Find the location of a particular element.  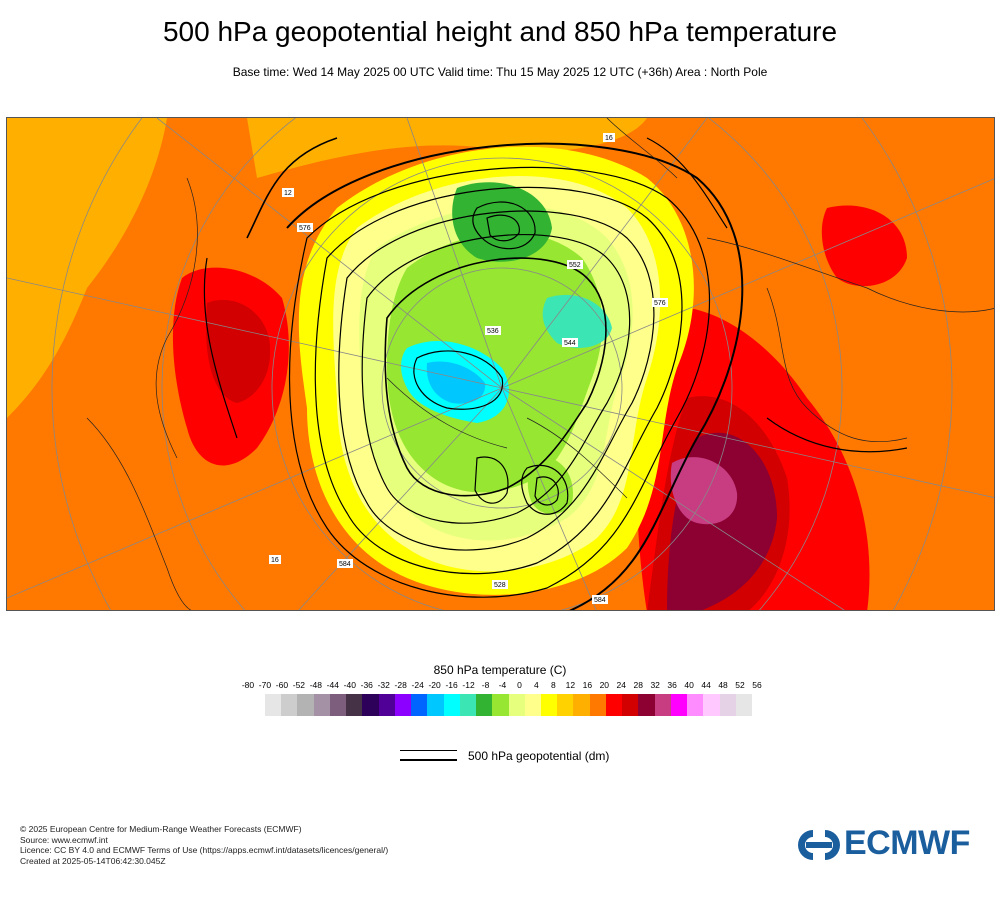

temp-field-12-north is located at coordinates (447, 148).